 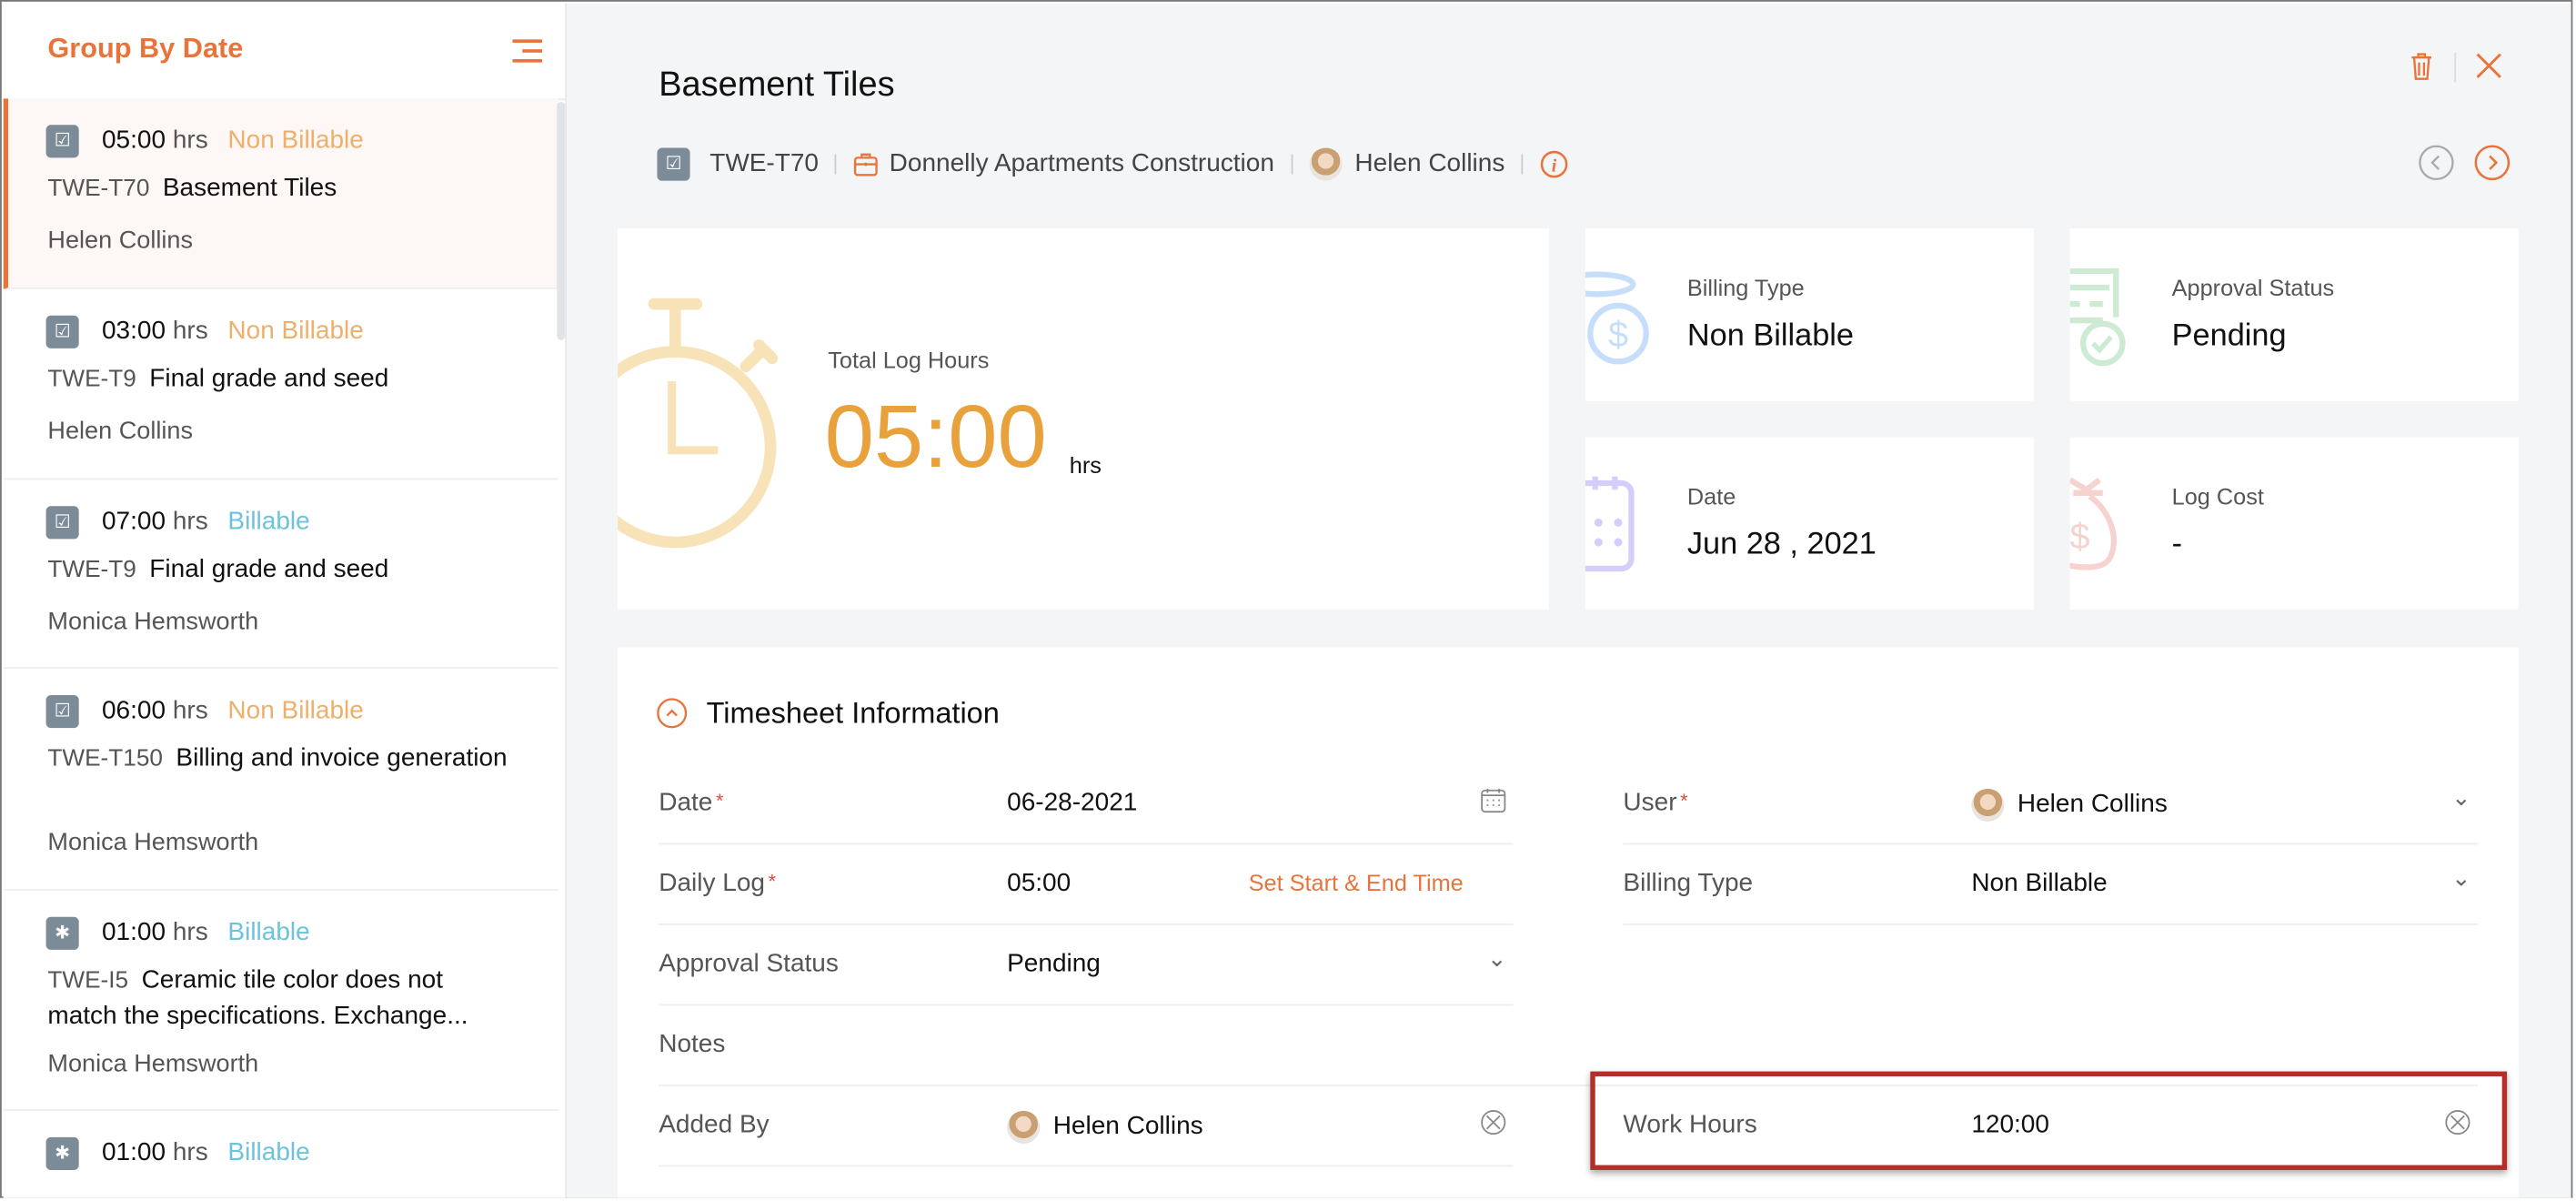 What do you see at coordinates (1086, 884) in the screenshot?
I see `daily-log-field: Daily Log * 05:00 Set Start & End Time` at bounding box center [1086, 884].